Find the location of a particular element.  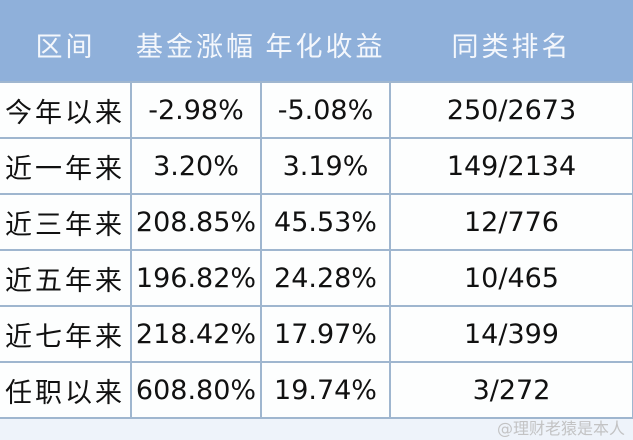

table-row: 近七年来 218.42% 17.97% 14/399 is located at coordinates (316, 334).